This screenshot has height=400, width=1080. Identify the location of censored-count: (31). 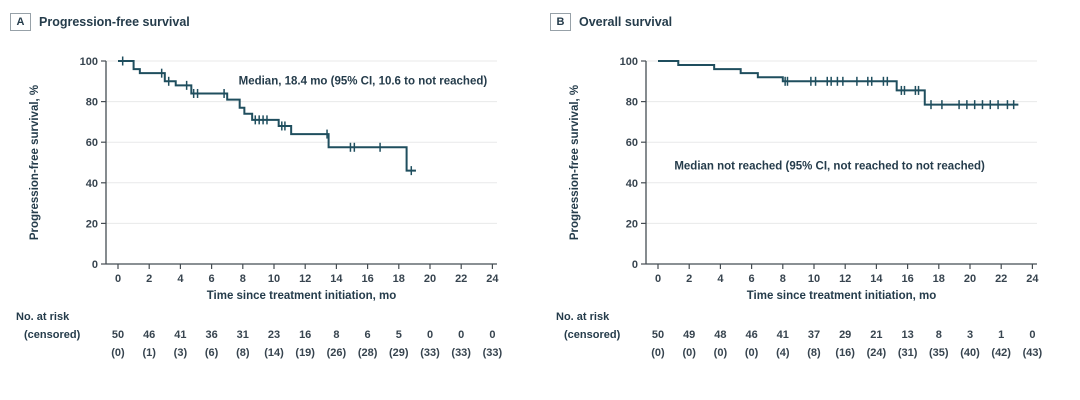
(908, 353).